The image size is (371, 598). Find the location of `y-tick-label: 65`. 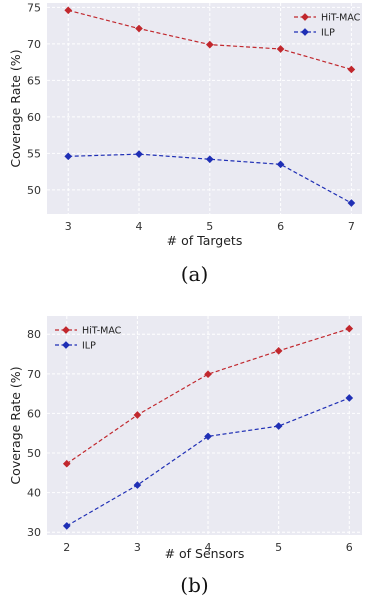

y-tick-label: 65 is located at coordinates (34, 80).